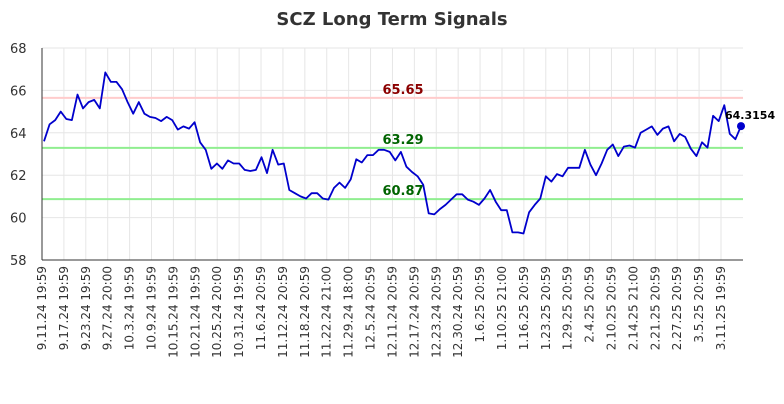  Describe the element at coordinates (524, 308) in the screenshot. I see `x-tick-label: 1.16.25 20:59` at that location.